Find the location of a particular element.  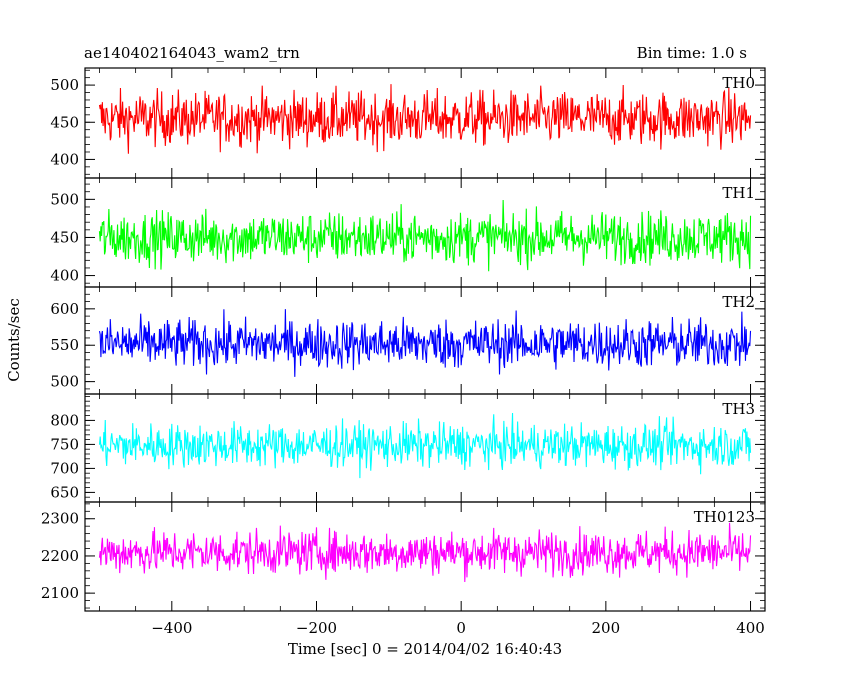

series-line-th3 is located at coordinates (425, 445).